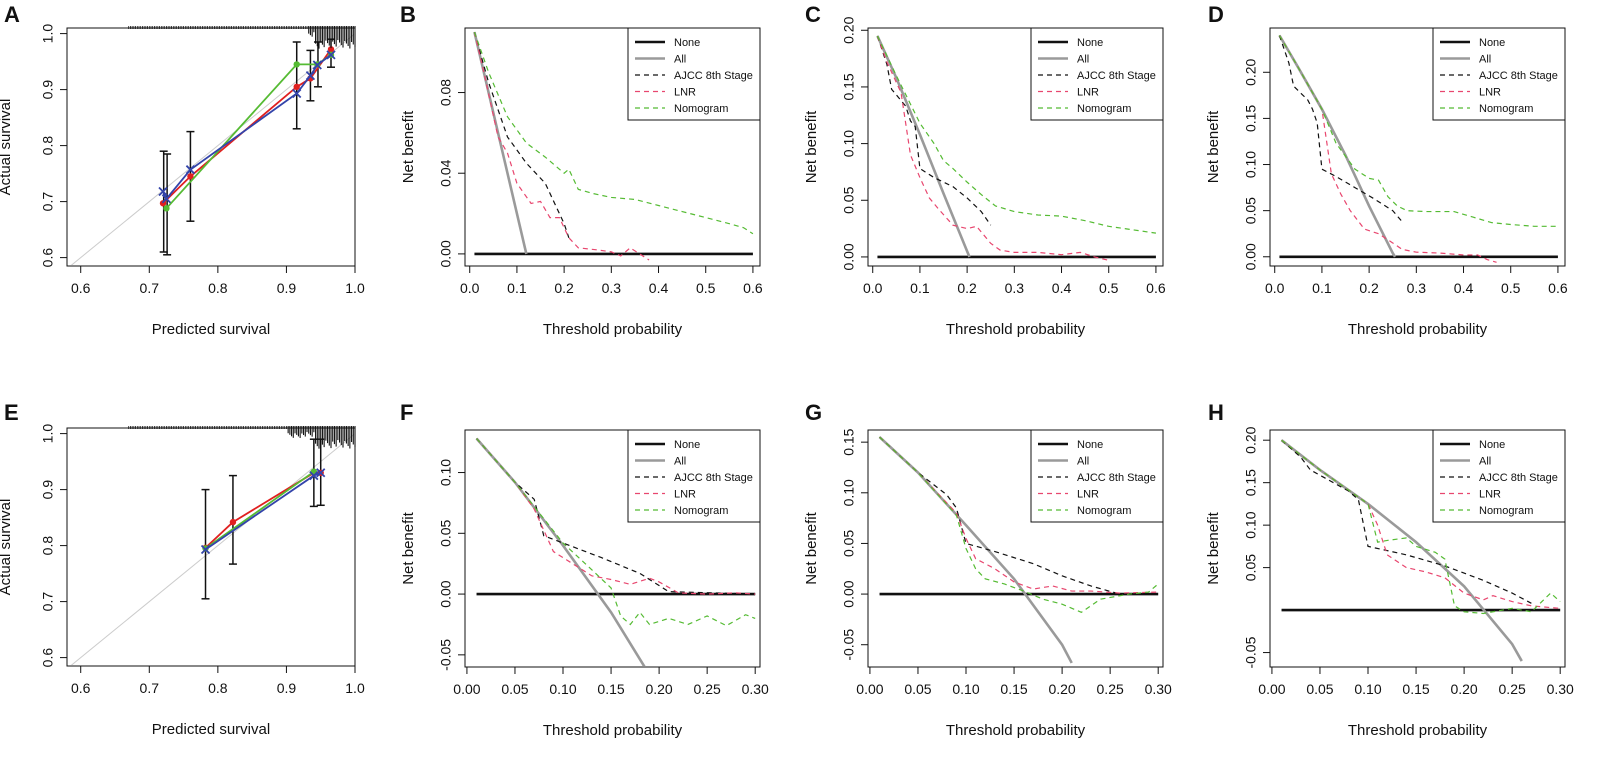 The height and width of the screenshot is (764, 1620). Describe the element at coordinates (1251, 439) in the screenshot. I see `y-tick-label-h: 0.20` at that location.